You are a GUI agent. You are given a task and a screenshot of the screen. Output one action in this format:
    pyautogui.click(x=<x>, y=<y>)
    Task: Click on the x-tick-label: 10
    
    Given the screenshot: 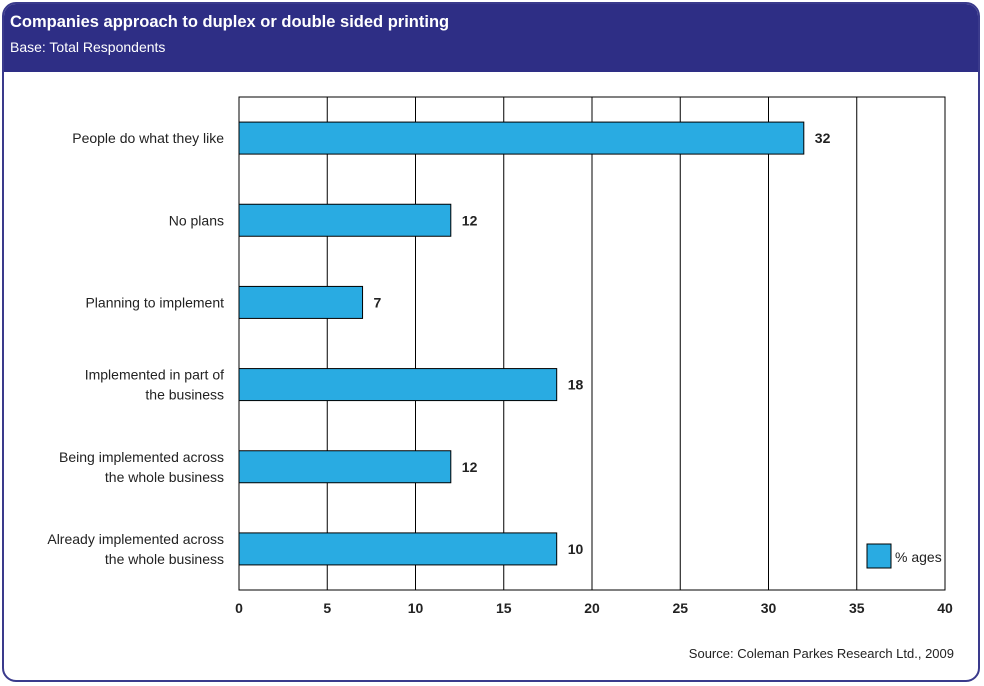 What is the action you would take?
    pyautogui.click(x=416, y=608)
    